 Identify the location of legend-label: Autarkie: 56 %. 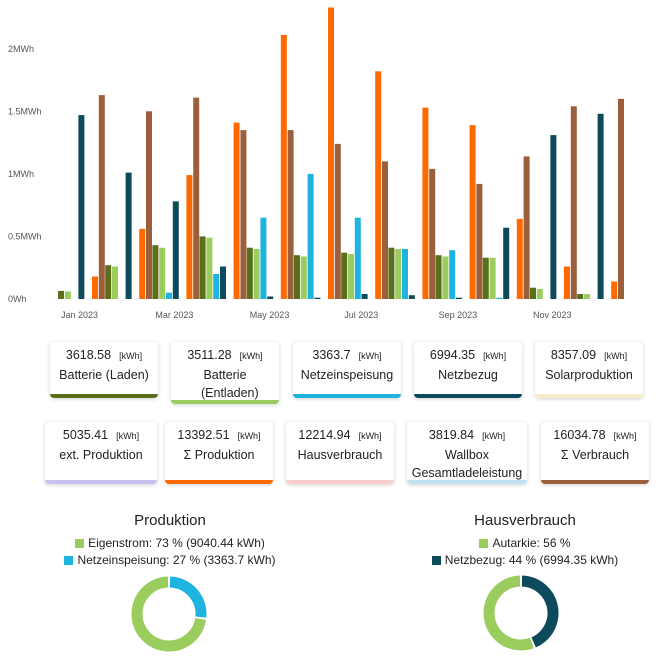
(531, 543).